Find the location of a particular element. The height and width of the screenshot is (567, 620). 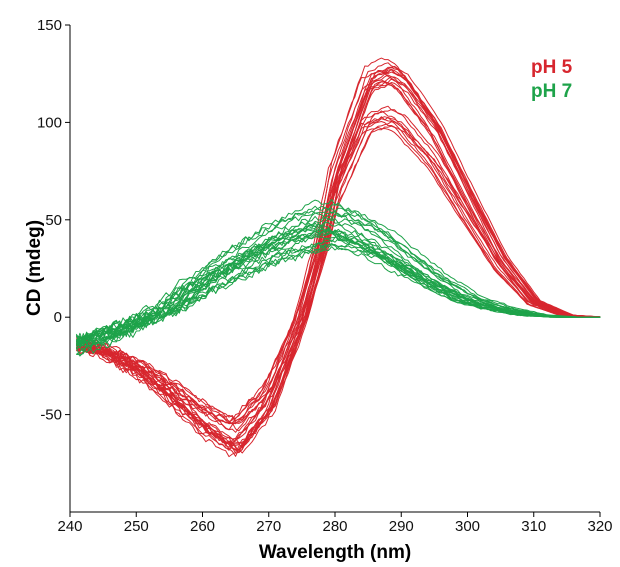

y-tick-label-50: 50 is located at coordinates (53, 220).